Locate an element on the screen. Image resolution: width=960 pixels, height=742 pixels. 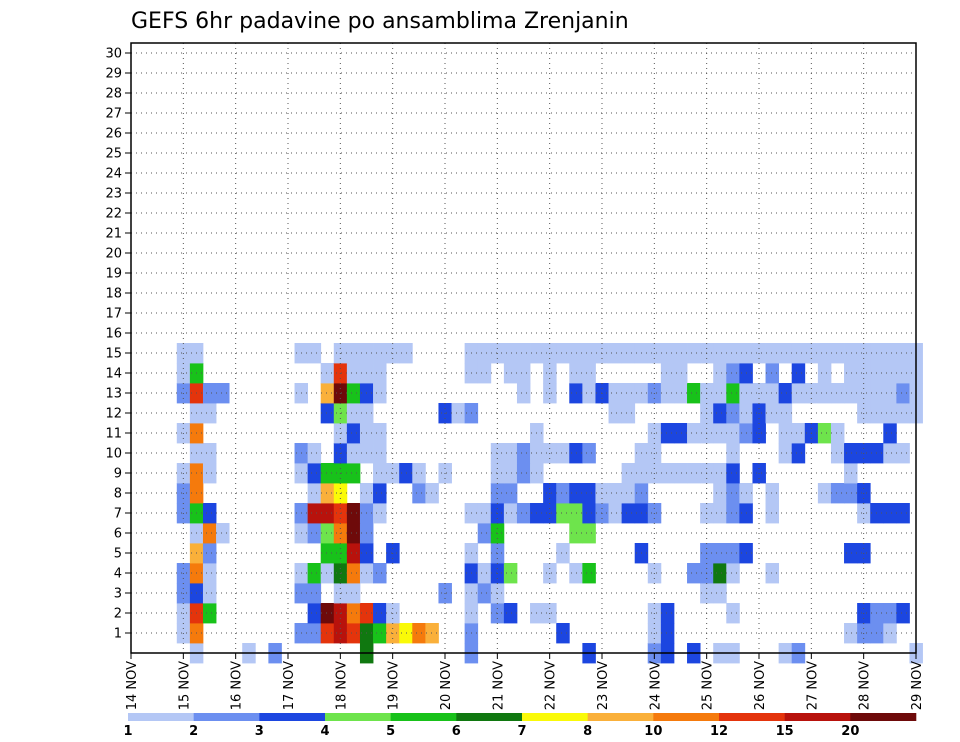
y-tick-label: 11 is located at coordinates (113, 434).